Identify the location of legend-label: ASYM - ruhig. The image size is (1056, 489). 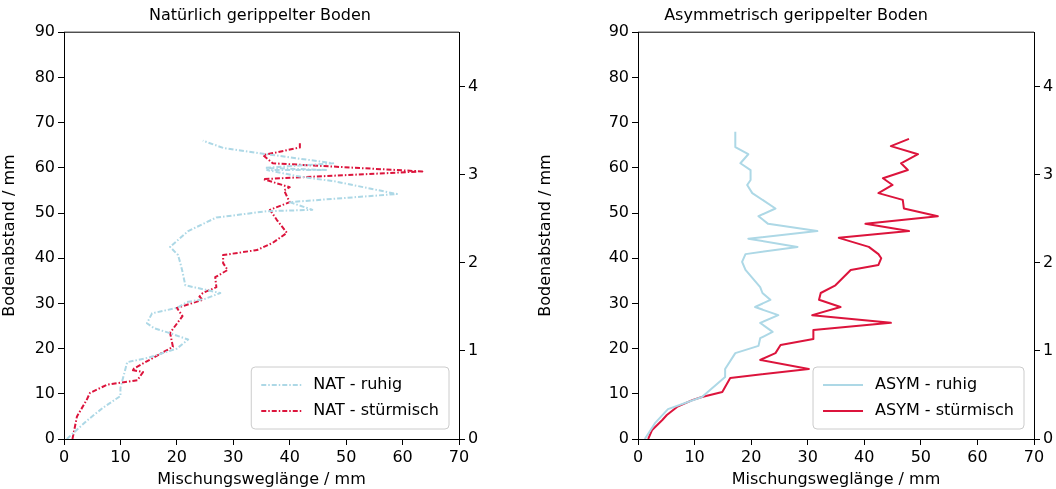
(926, 384).